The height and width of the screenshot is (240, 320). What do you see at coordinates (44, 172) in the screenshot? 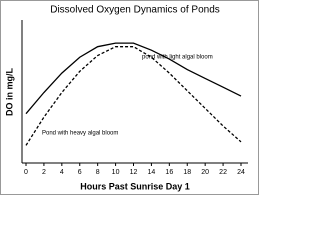
I see `x-tick-label: 2` at bounding box center [44, 172].